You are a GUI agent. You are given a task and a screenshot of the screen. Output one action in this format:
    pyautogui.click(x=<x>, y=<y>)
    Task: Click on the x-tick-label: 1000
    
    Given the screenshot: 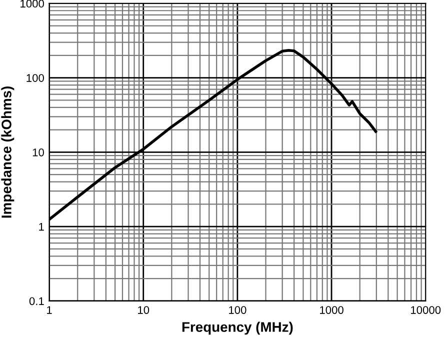 What is the action you would take?
    pyautogui.click(x=332, y=310)
    